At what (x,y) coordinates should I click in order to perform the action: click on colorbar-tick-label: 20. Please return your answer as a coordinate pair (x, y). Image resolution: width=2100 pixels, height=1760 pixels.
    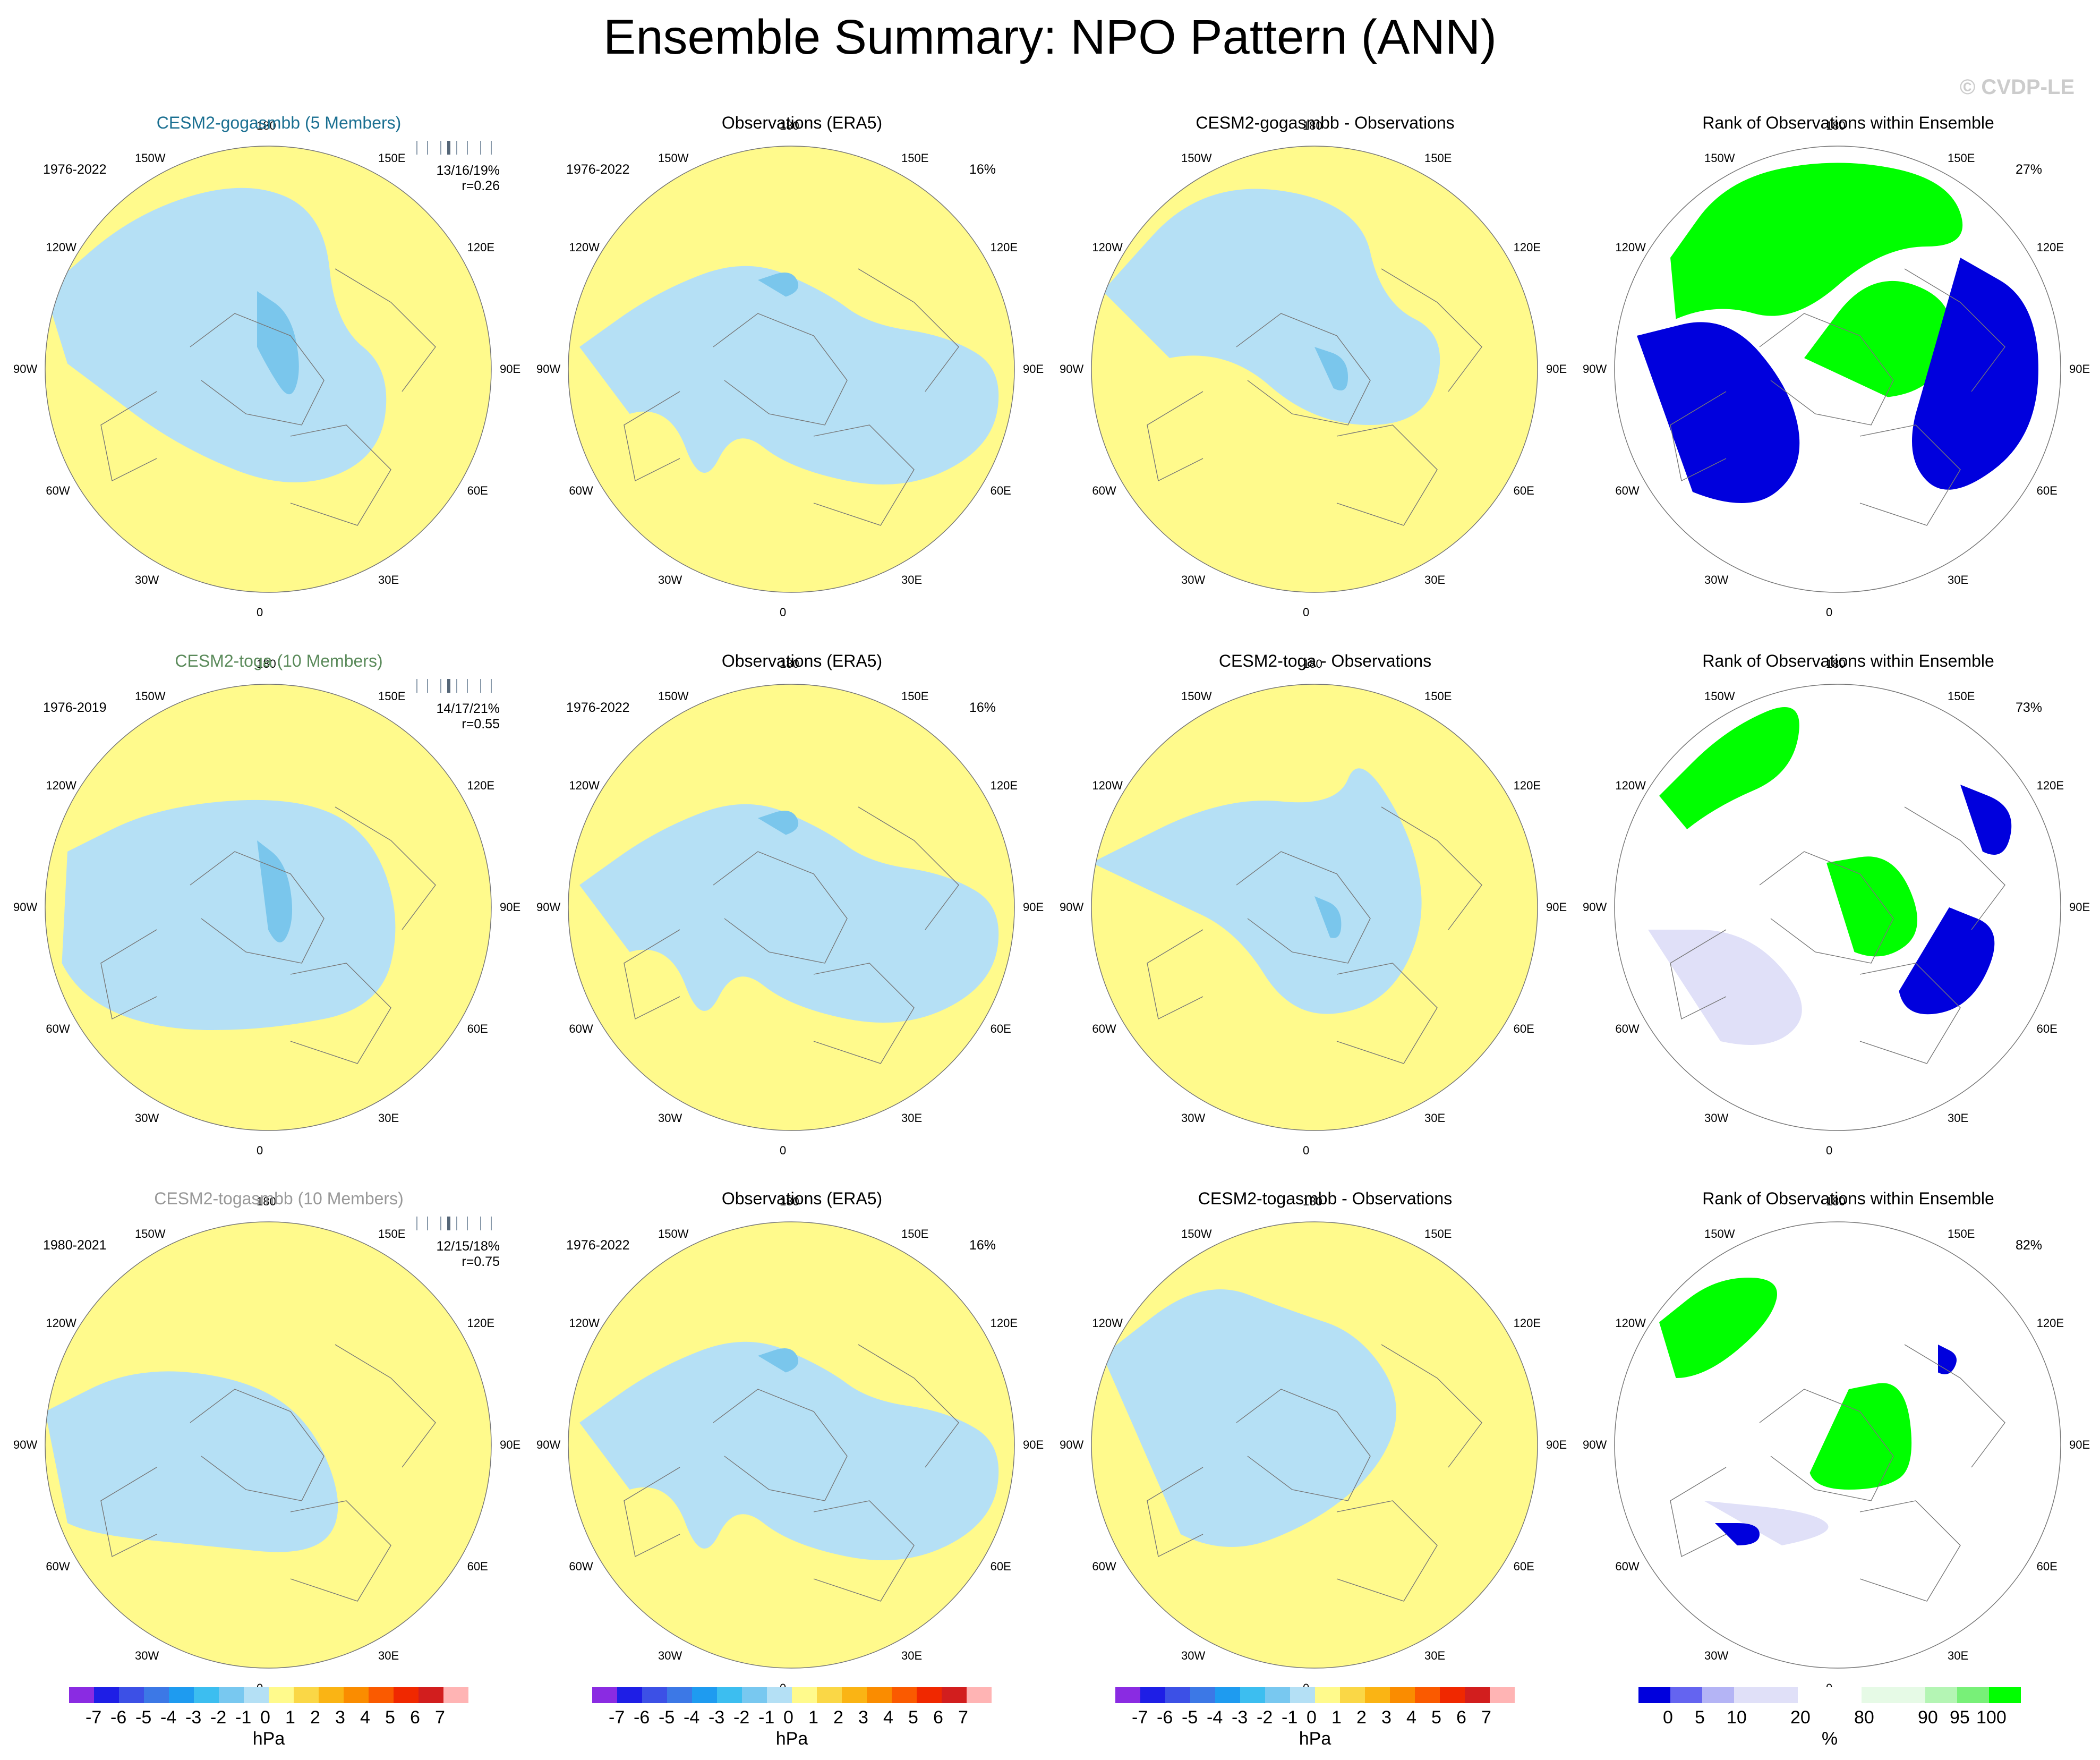
    Looking at the image, I should click on (1800, 1717).